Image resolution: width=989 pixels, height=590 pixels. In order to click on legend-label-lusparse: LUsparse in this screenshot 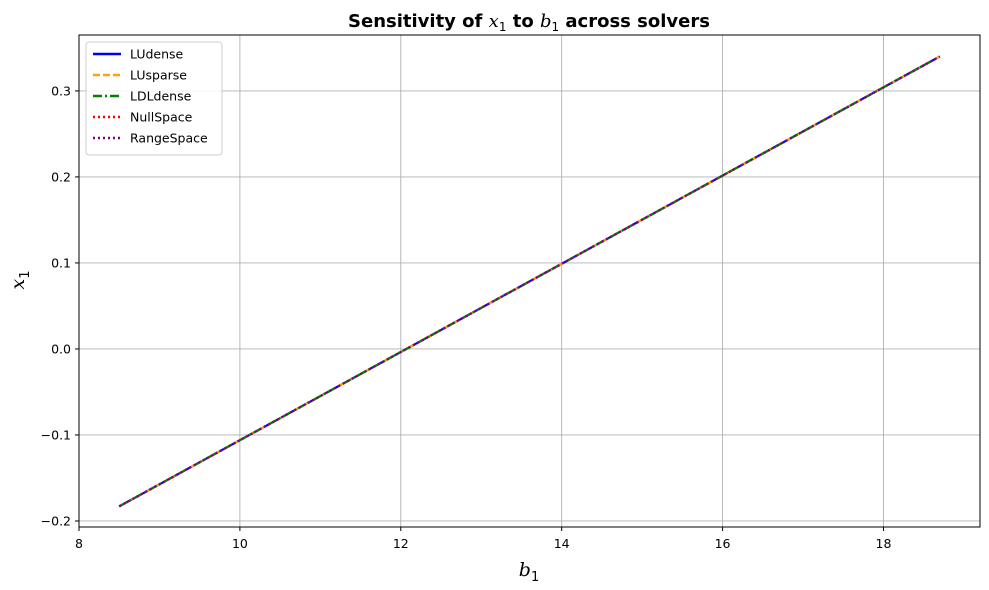, I will do `click(158, 75)`.